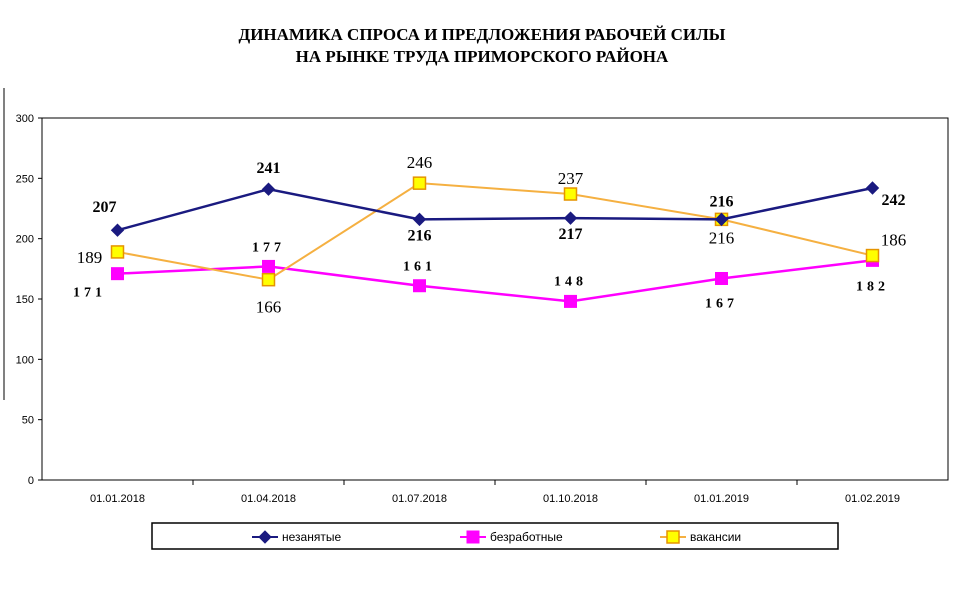 The width and height of the screenshot is (977, 600). Describe the element at coordinates (894, 200) in the screenshot. I see `data-label: 242` at that location.